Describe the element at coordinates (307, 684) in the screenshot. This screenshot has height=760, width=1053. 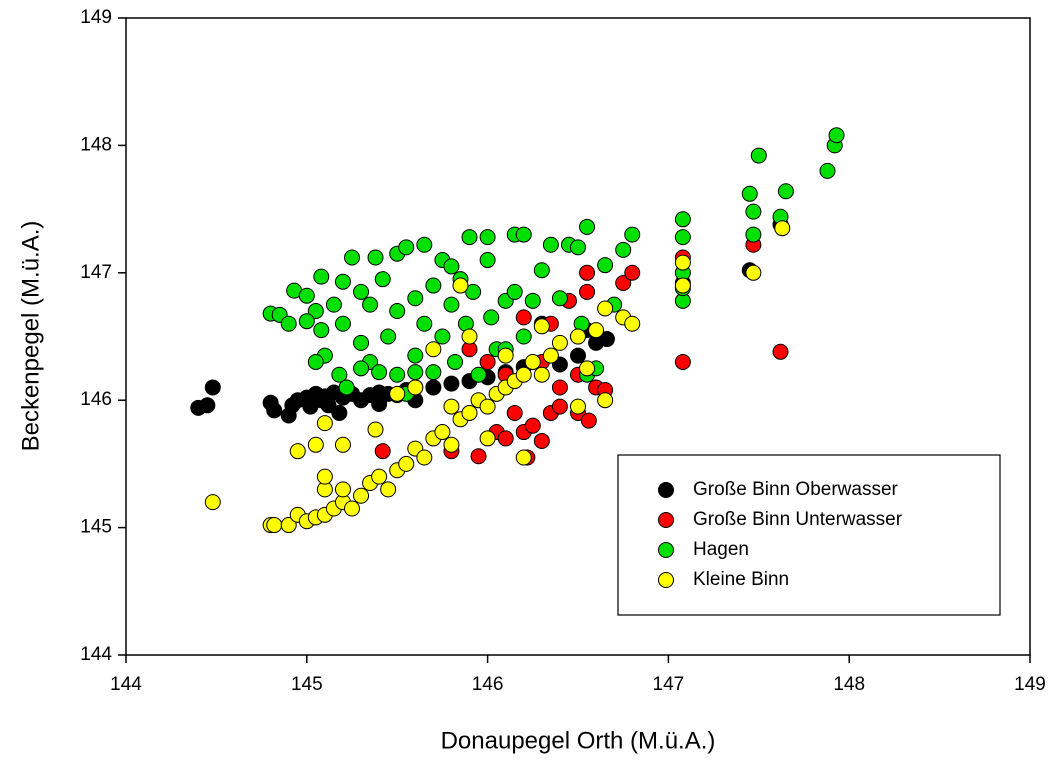
I see `x-tick-label: 145` at that location.